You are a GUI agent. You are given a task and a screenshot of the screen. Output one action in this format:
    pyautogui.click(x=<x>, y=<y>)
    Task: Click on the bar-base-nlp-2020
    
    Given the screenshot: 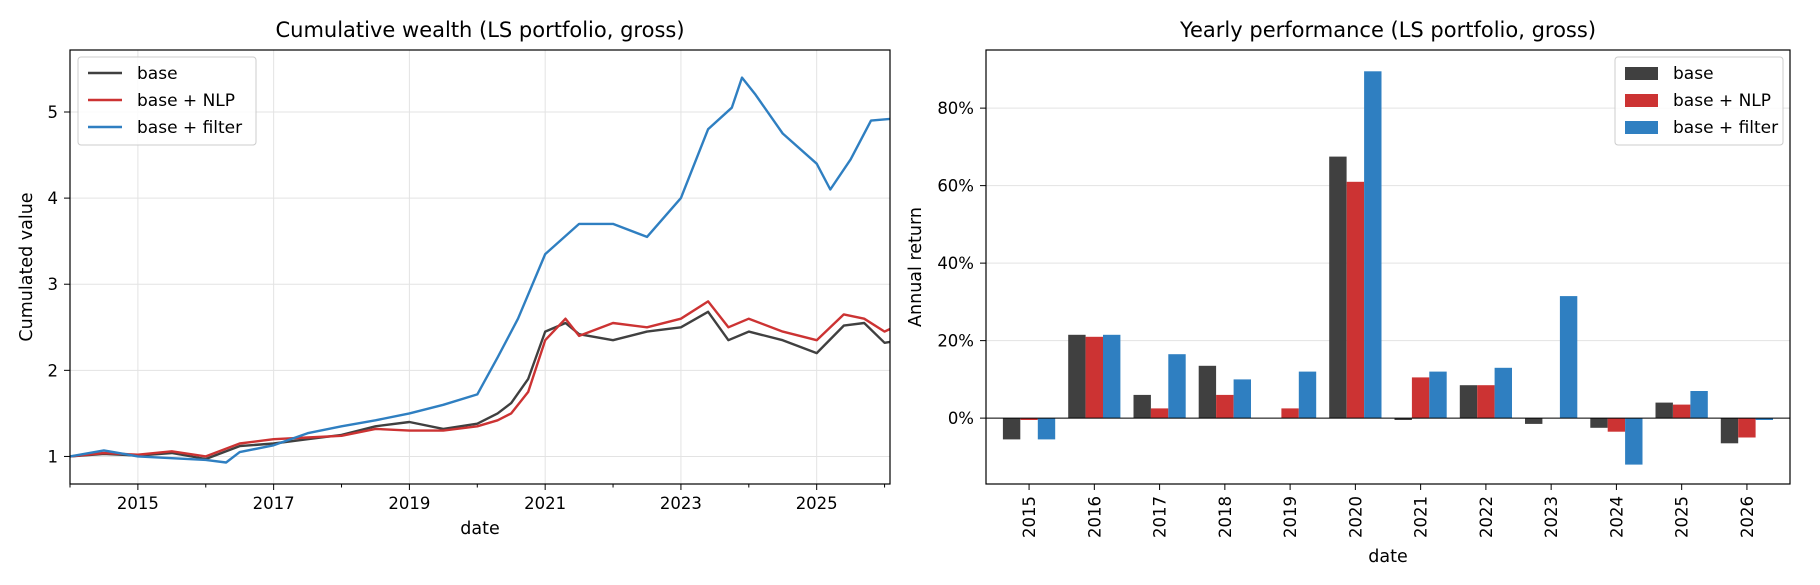 What is the action you would take?
    pyautogui.click(x=1355, y=300)
    